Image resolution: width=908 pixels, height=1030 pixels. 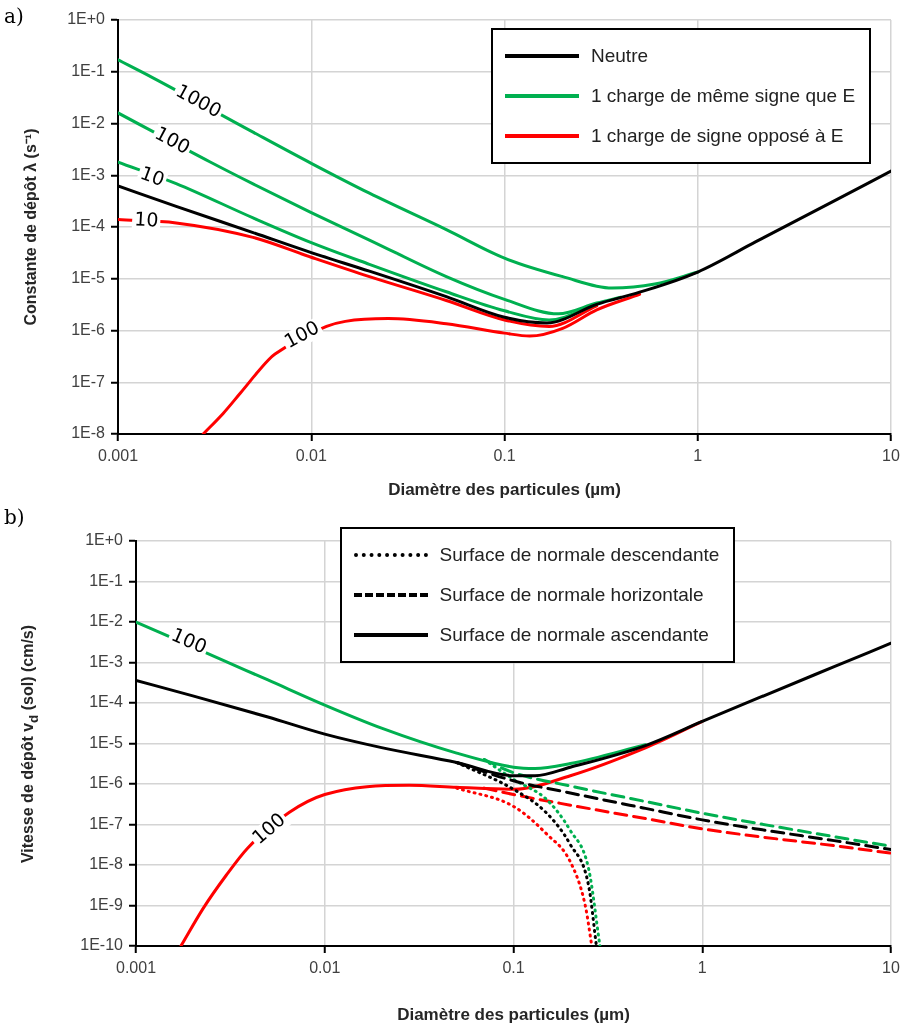 I want to click on chart-title: a), so click(x=14, y=16).